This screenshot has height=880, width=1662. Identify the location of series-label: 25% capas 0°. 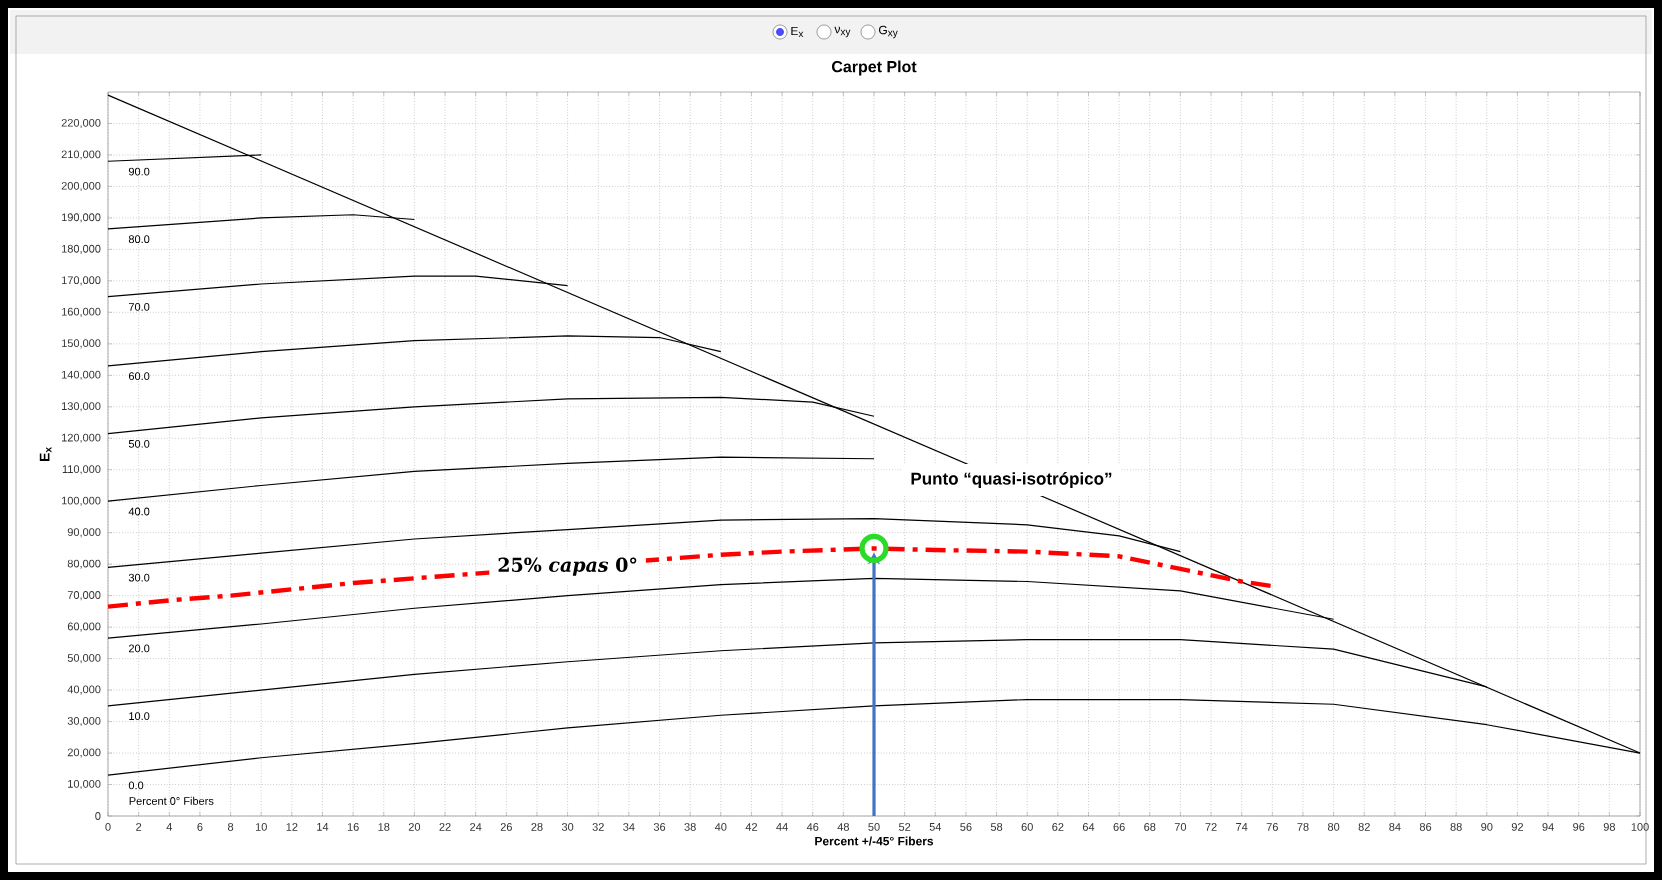
(567, 566).